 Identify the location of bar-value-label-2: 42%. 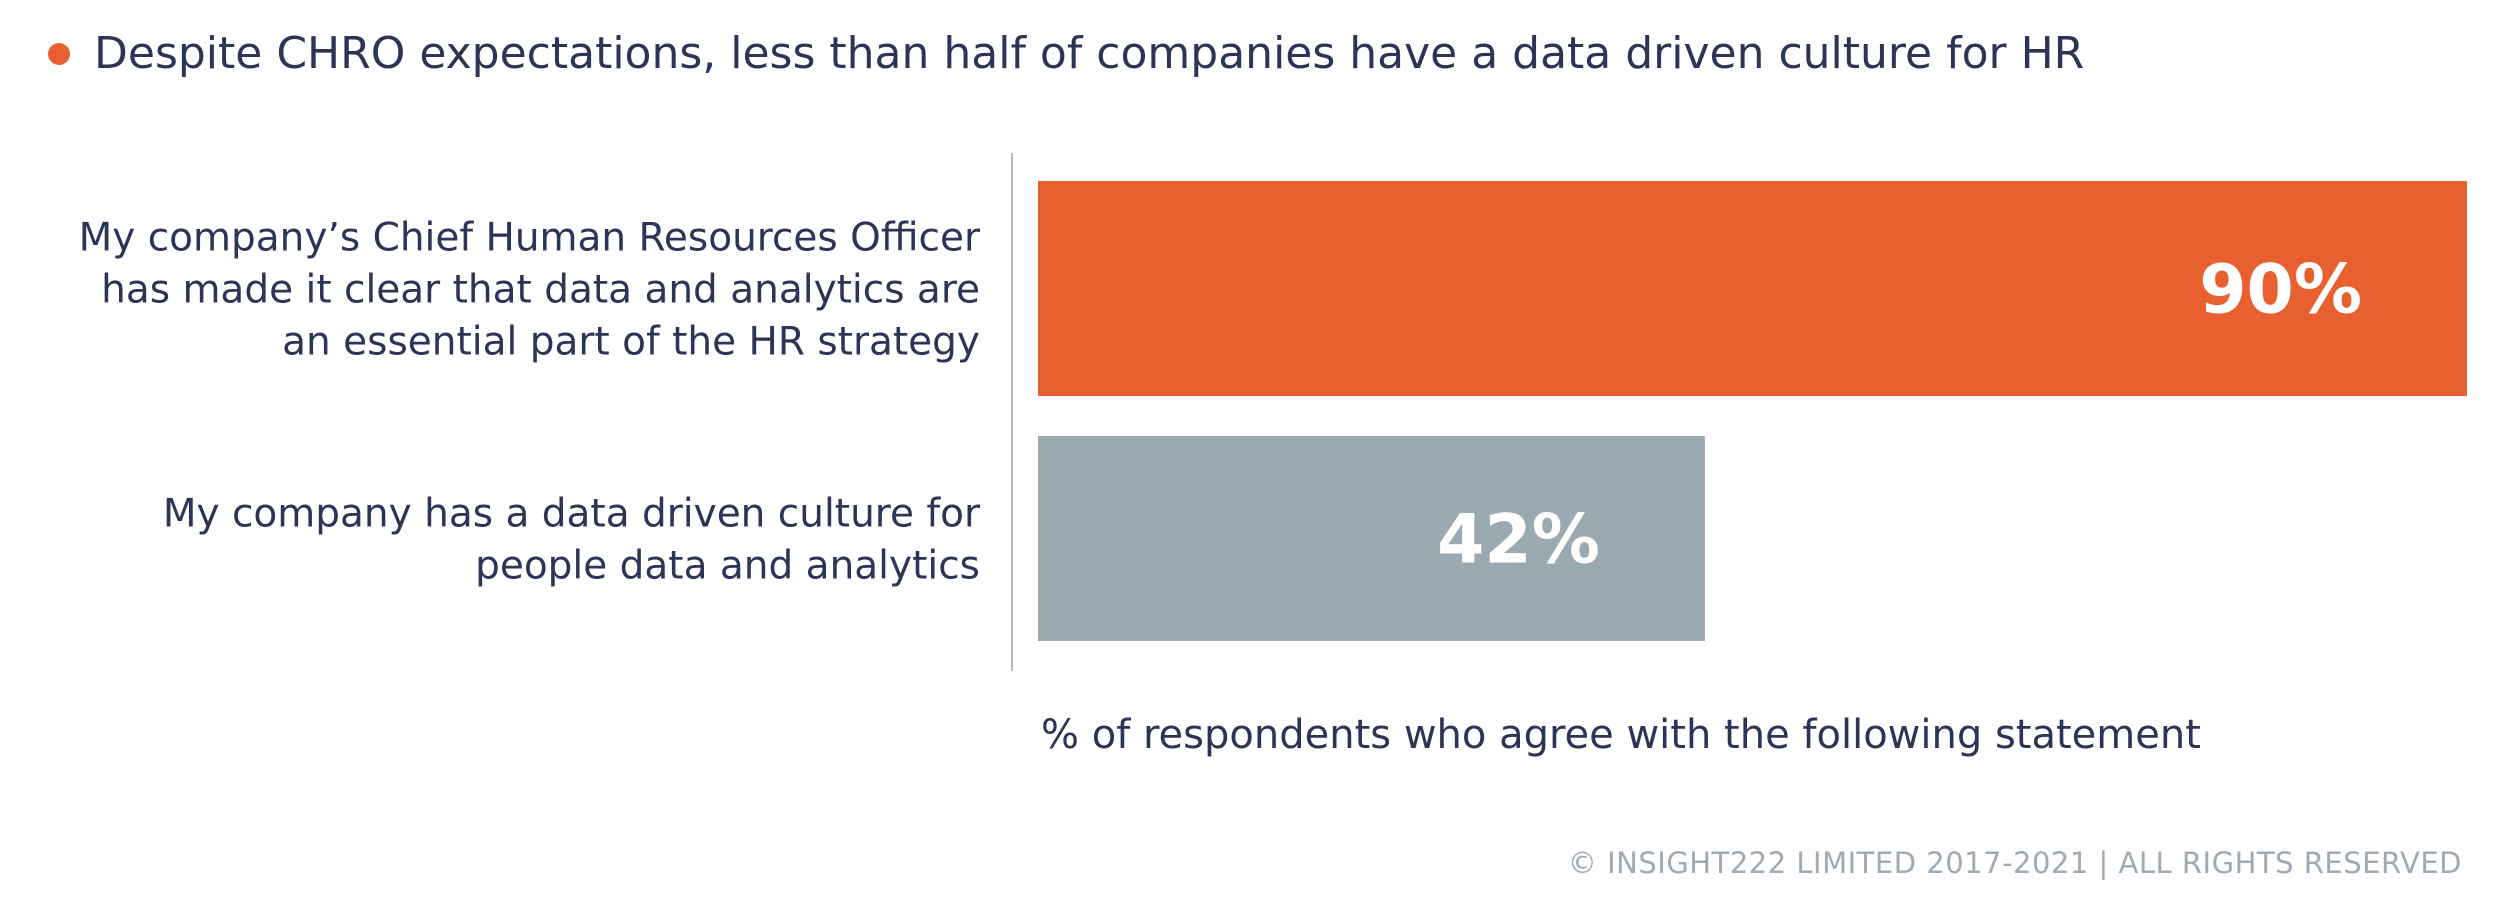
(1518, 540).